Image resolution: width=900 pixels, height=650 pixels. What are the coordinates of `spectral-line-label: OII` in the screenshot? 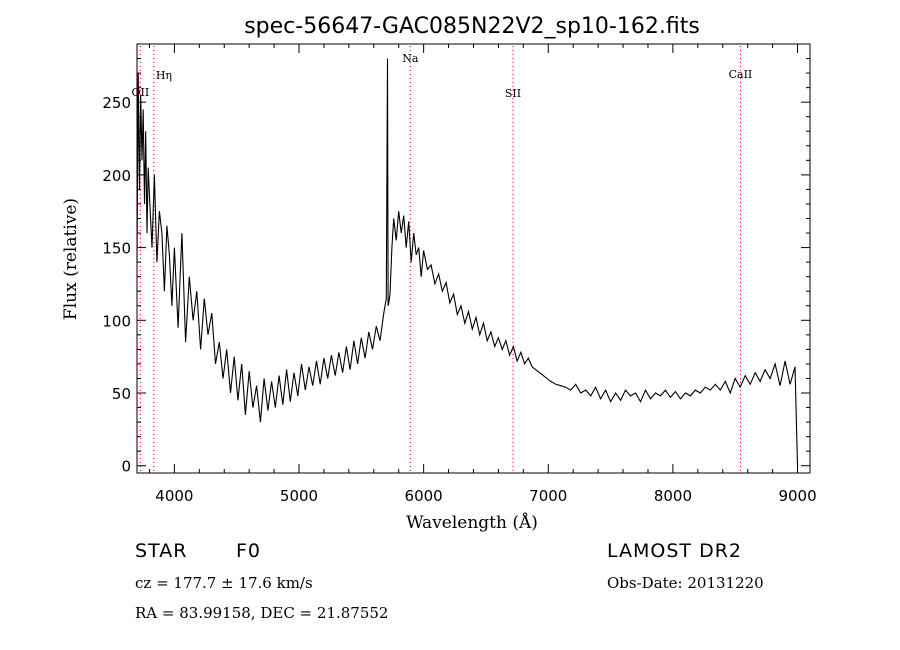 It's located at (141, 92).